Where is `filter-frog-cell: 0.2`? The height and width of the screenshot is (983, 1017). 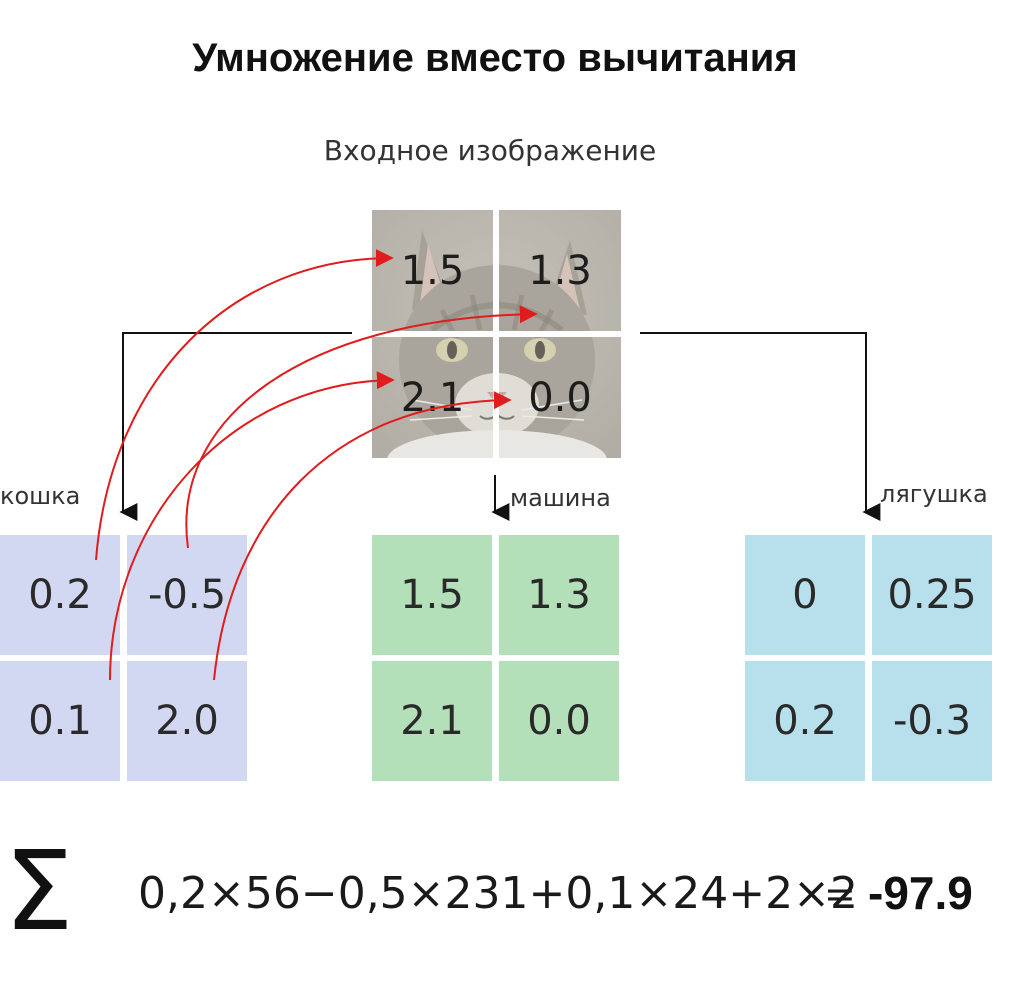 filter-frog-cell: 0.2 is located at coordinates (805, 721).